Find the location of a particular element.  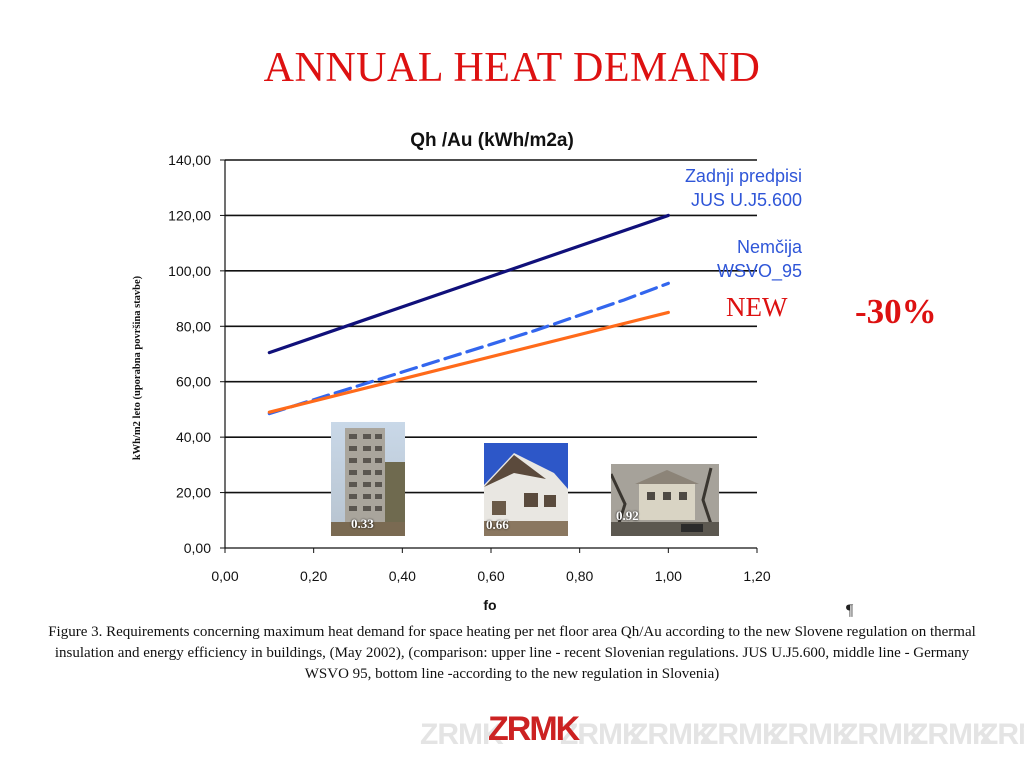

y-tick-label: 20,00 is located at coordinates (193, 493).